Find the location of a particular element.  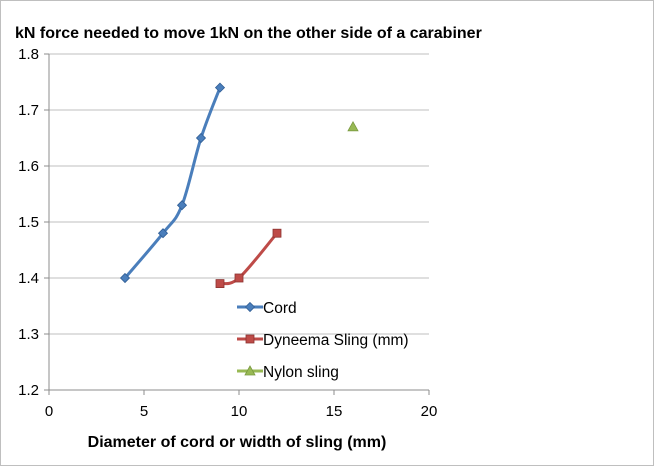

series-cord is located at coordinates (172, 183).